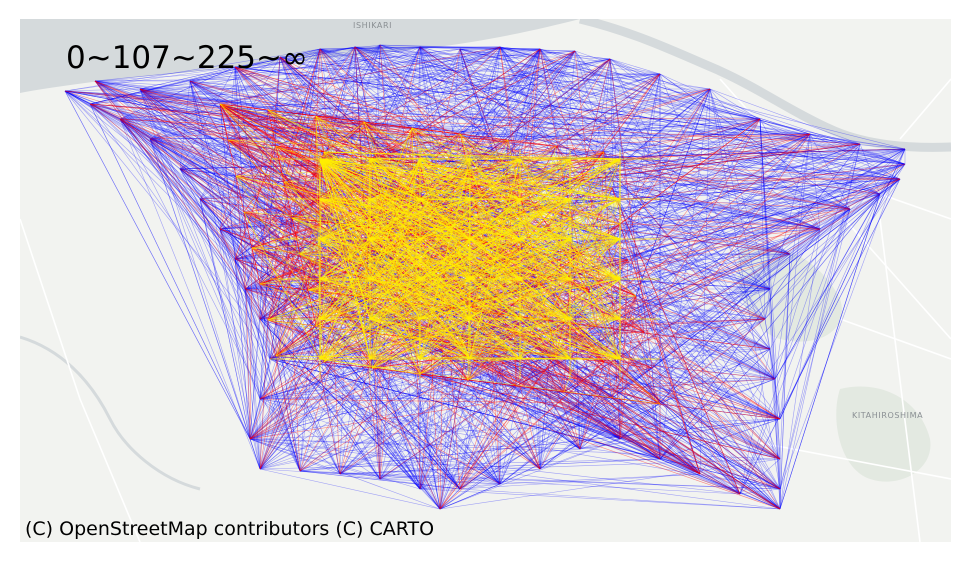 This screenshot has height=562, width=969. Describe the element at coordinates (789, 294) in the screenshot. I see `park-area` at that location.